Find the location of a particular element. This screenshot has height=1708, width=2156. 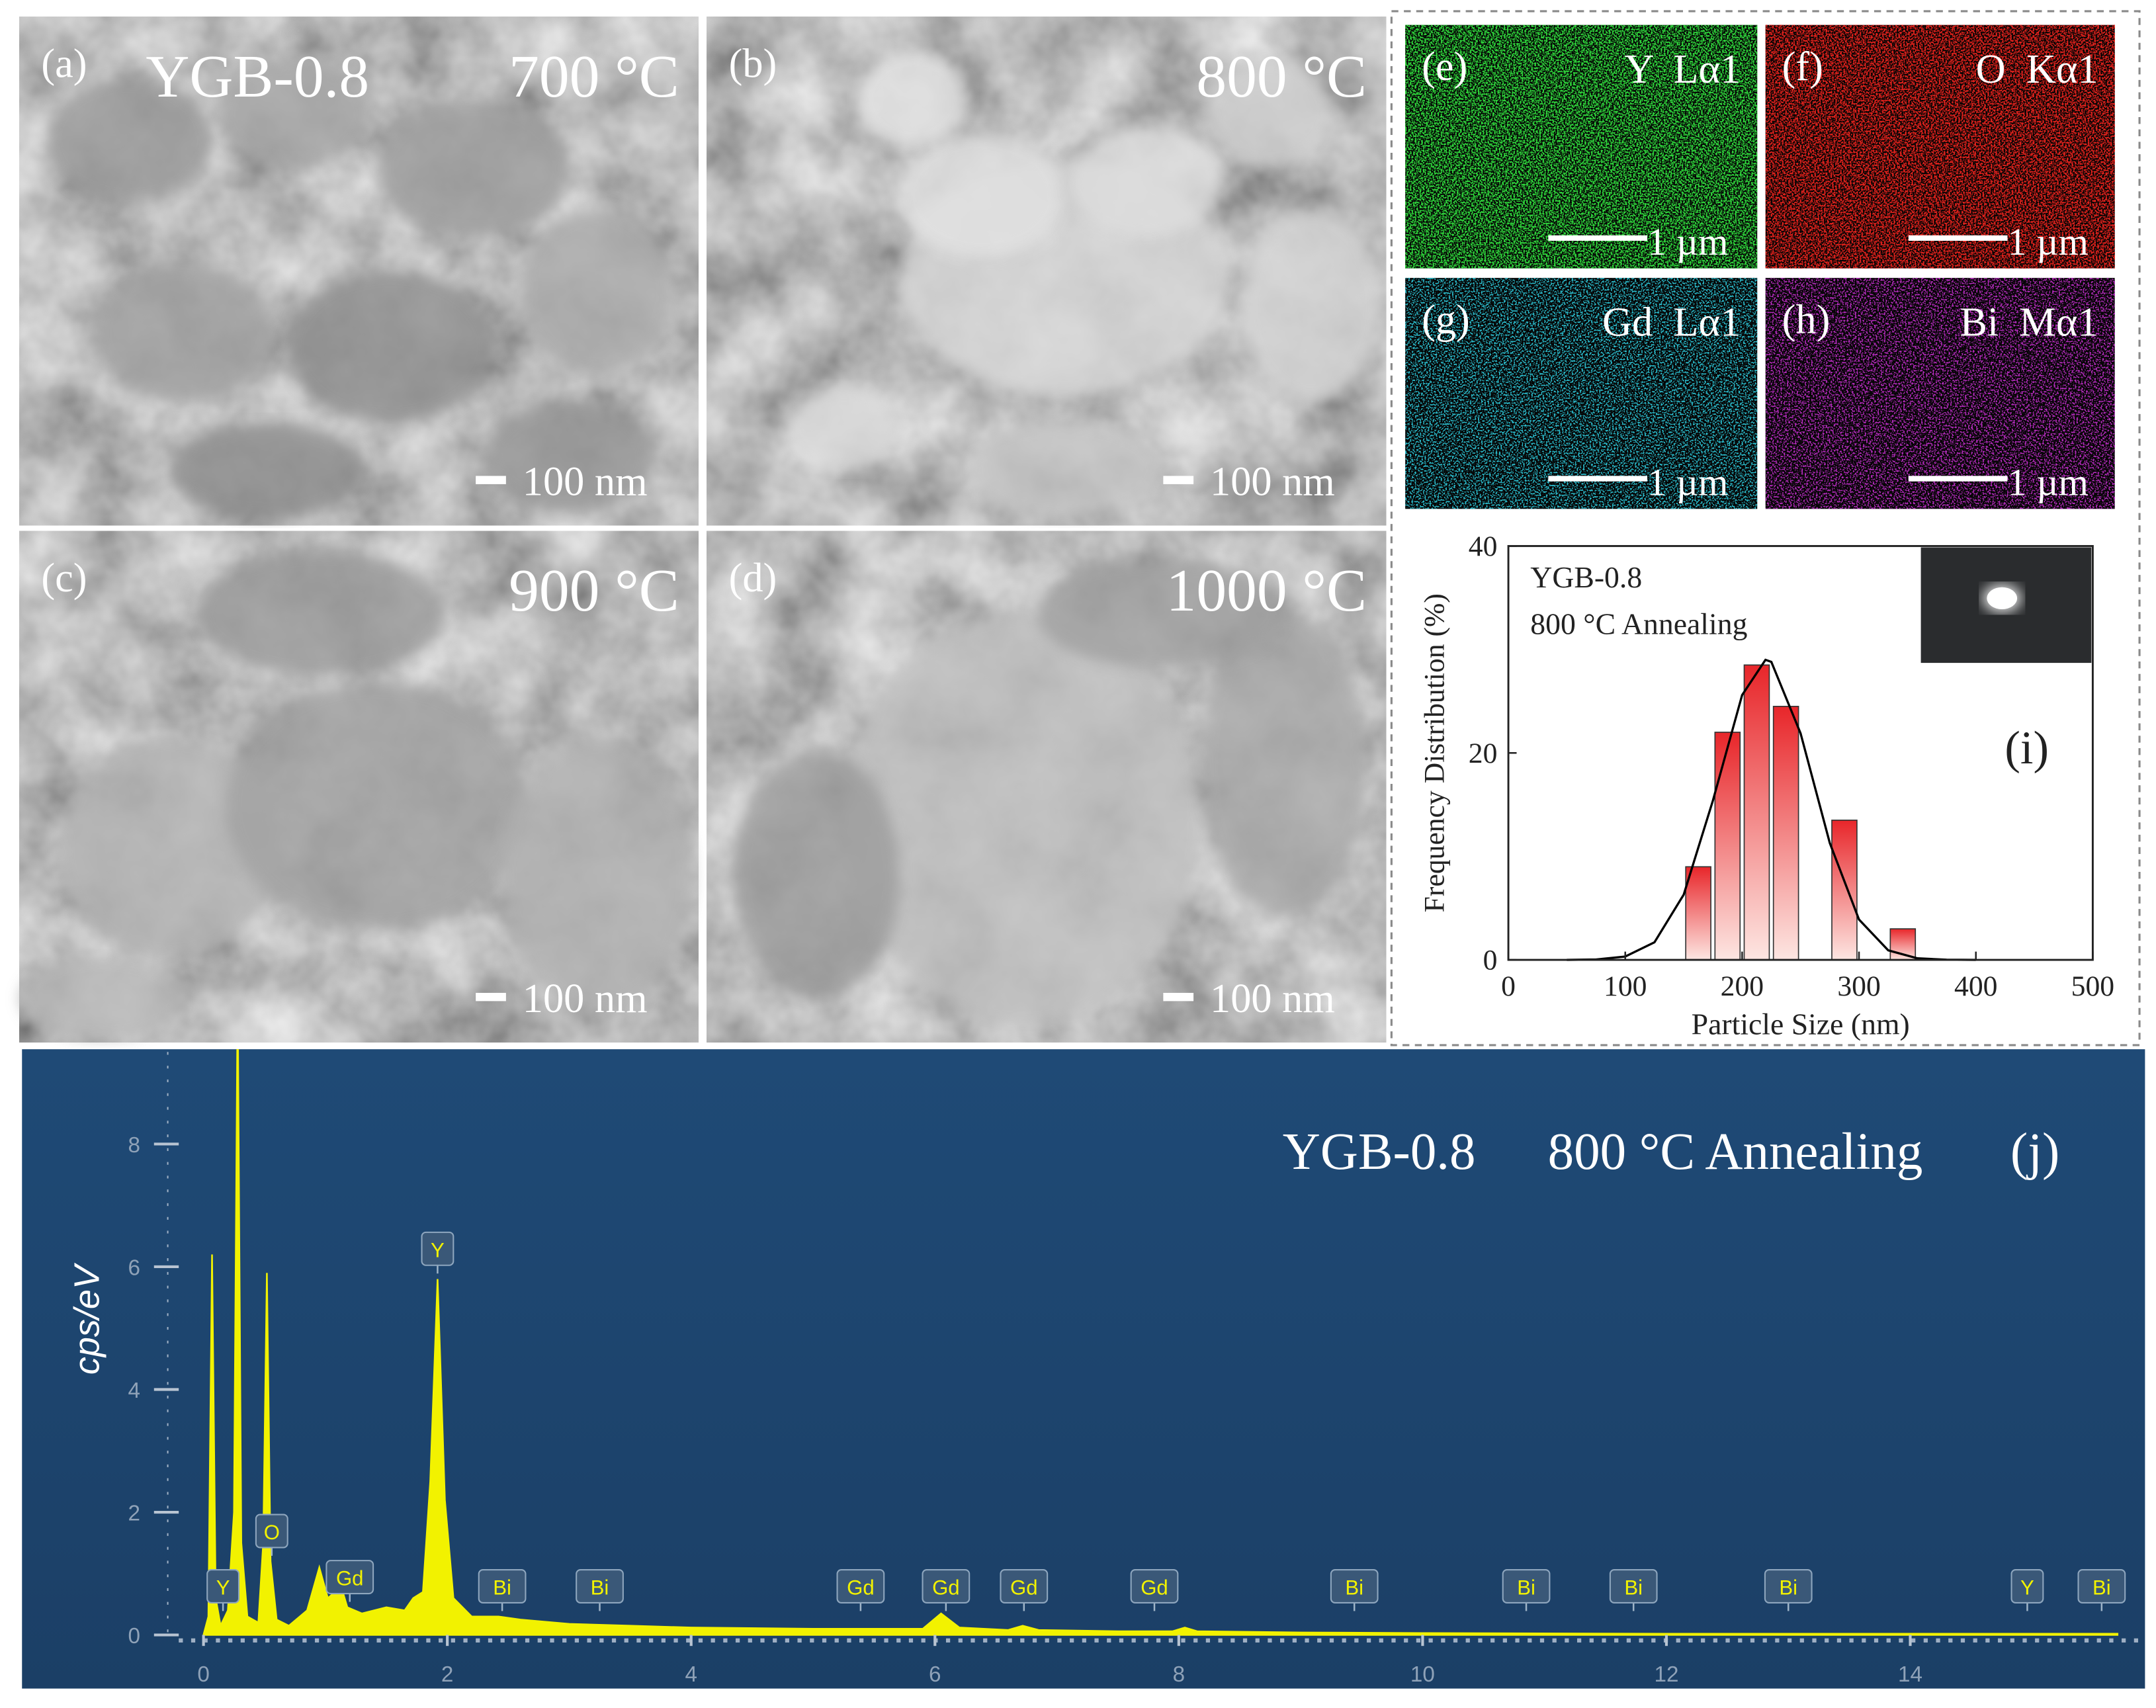

map-label: (h) is located at coordinates (1806, 319).